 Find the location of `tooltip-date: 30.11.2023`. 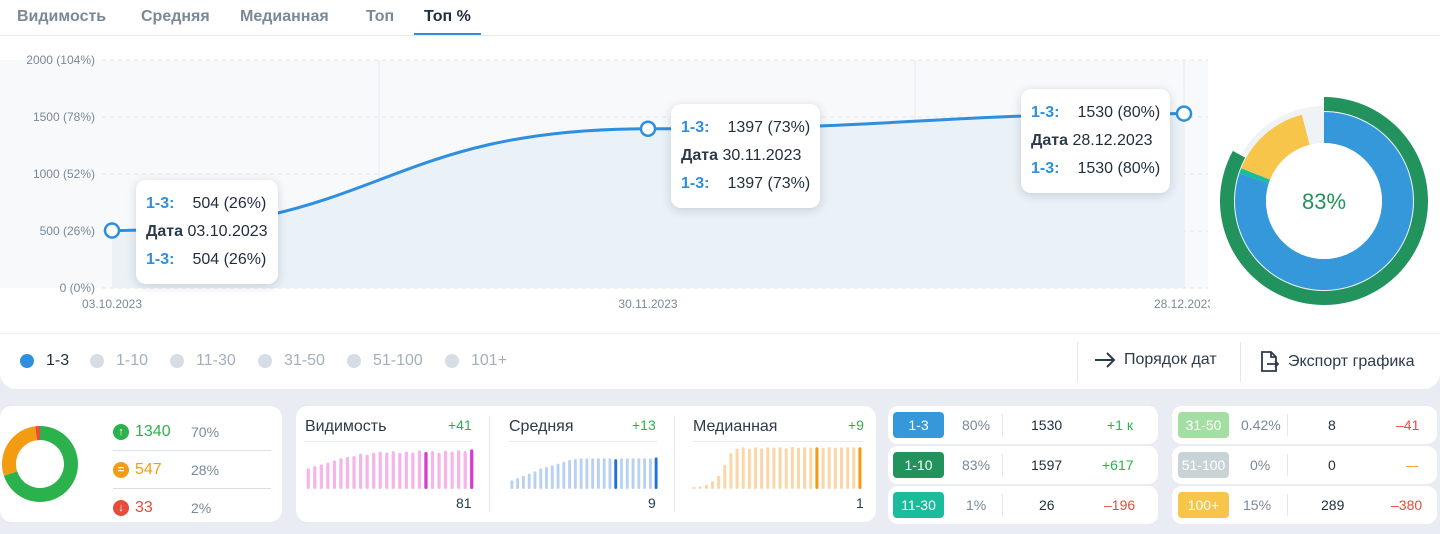

tooltip-date: 30.11.2023 is located at coordinates (762, 155).